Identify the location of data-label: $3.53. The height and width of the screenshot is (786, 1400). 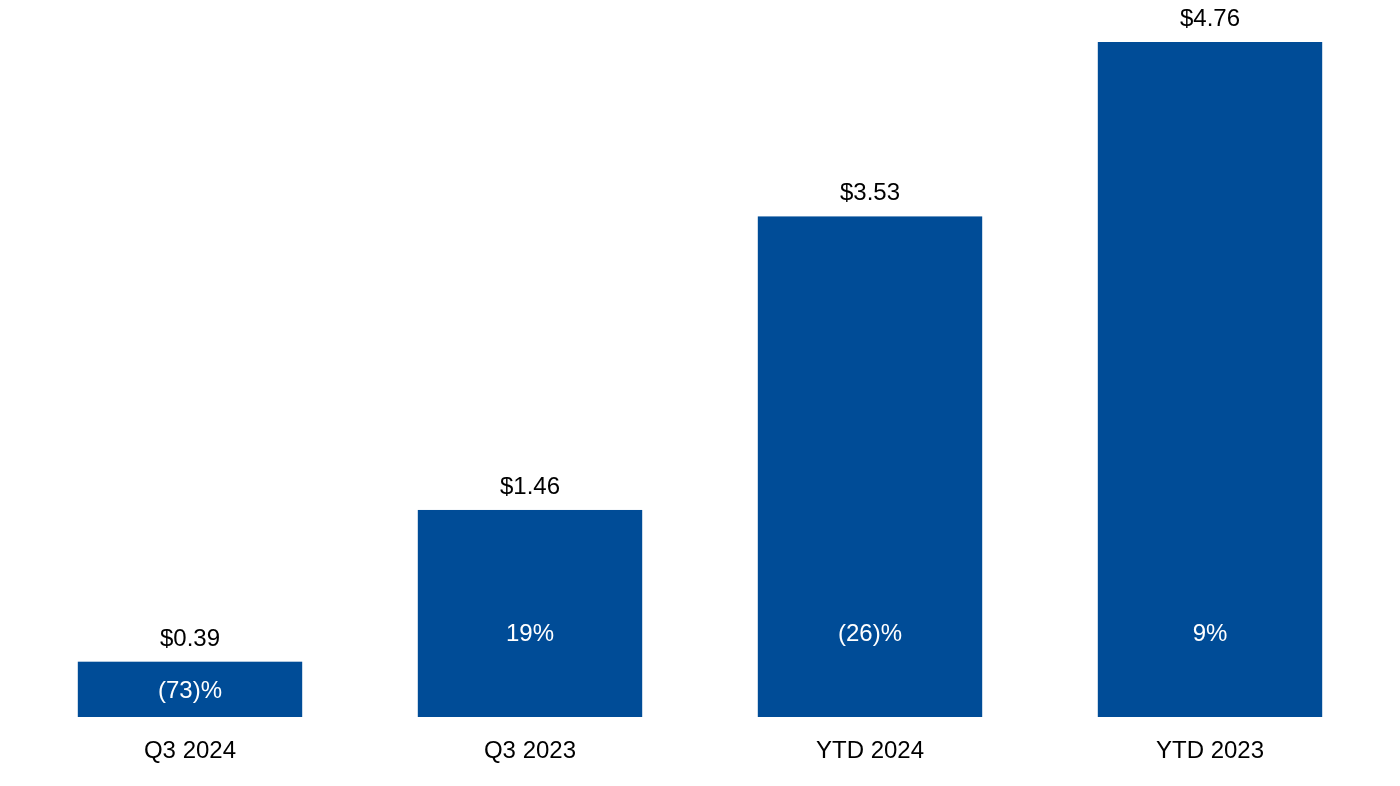
(870, 192).